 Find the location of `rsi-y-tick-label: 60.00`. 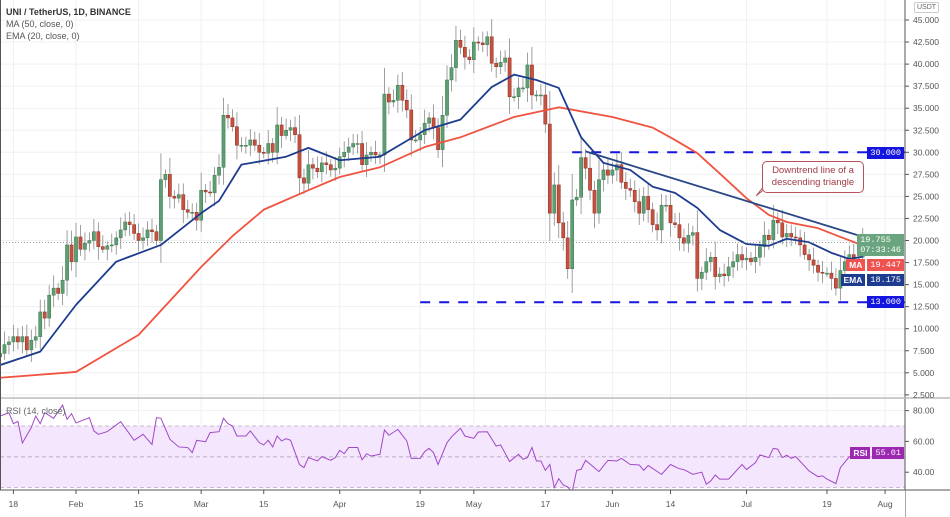

rsi-y-tick-label: 60.00 is located at coordinates (924, 441).